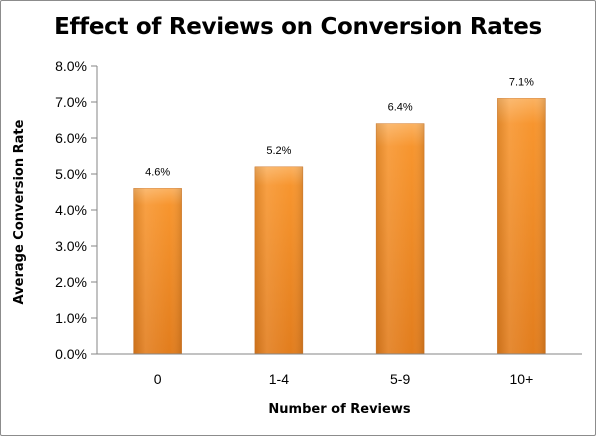 The width and height of the screenshot is (596, 436). What do you see at coordinates (71, 102) in the screenshot?
I see `y-tick-label: 7.0%` at bounding box center [71, 102].